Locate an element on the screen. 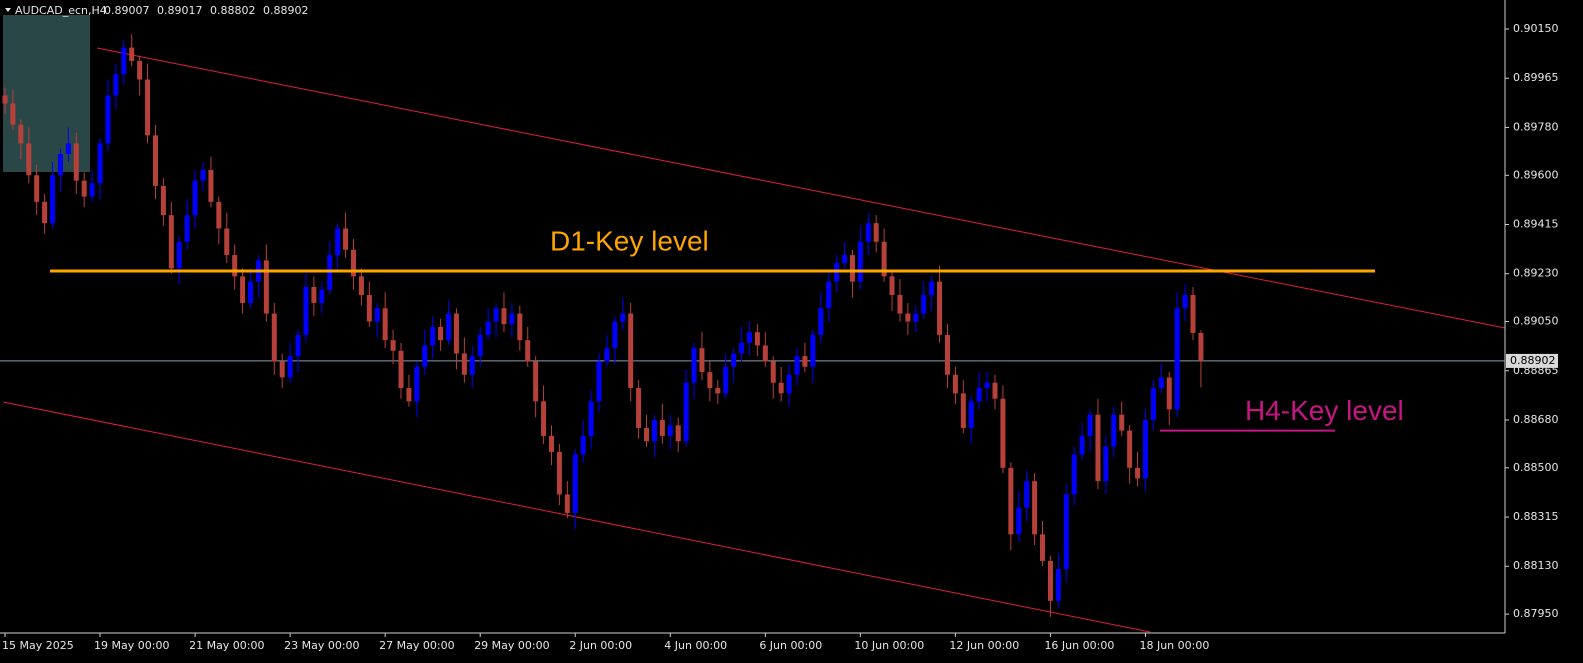 The image size is (1583, 663). last-price-label: 0.88902 is located at coordinates (1533, 360).